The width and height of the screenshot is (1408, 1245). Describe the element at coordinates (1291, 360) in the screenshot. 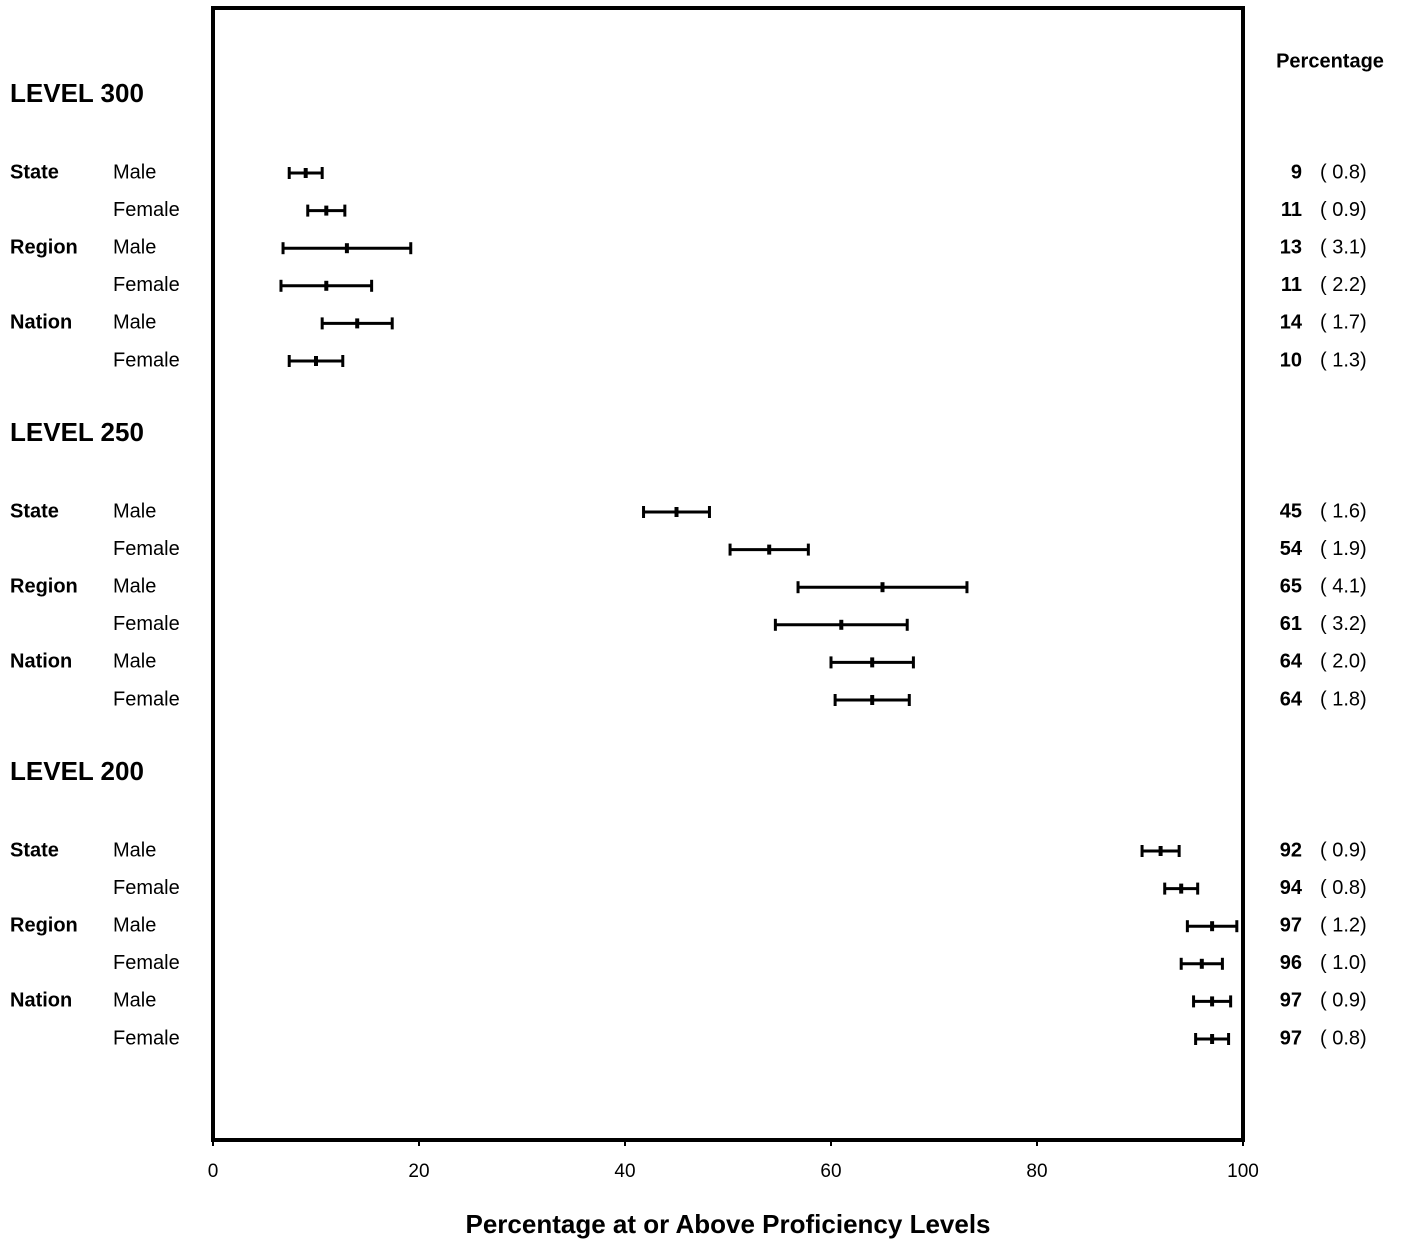

I see `value-label: 10` at that location.